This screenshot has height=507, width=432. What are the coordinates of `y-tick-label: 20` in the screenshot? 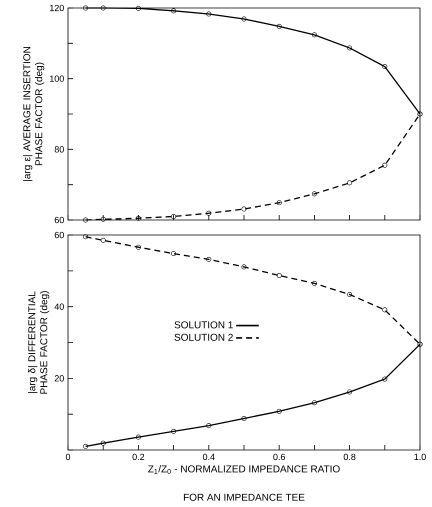 It's located at (59, 378).